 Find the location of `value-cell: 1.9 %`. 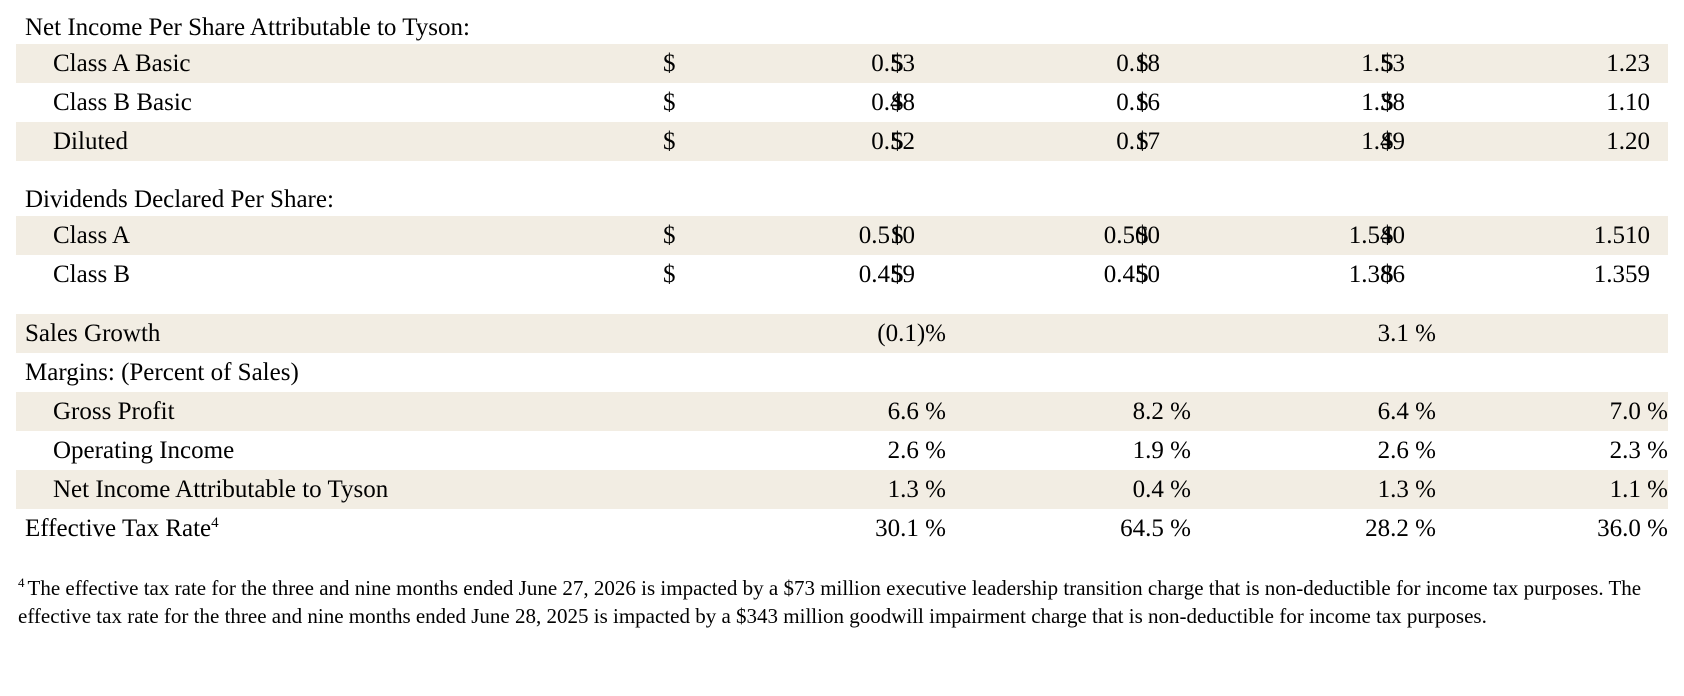

value-cell: 1.9 % is located at coordinates (1161, 450).